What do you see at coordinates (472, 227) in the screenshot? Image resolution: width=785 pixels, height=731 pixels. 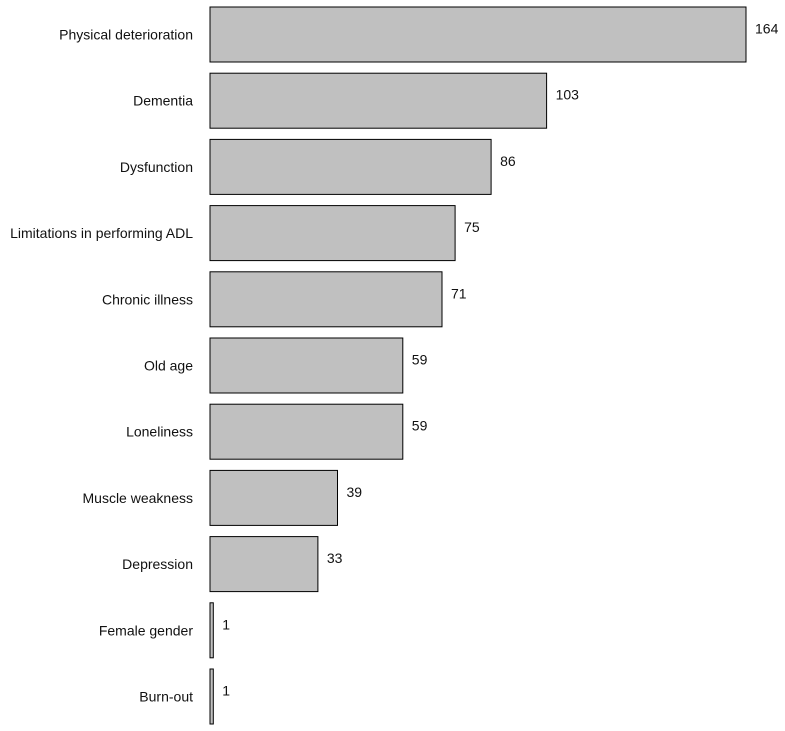 I see `value-label: 75` at bounding box center [472, 227].